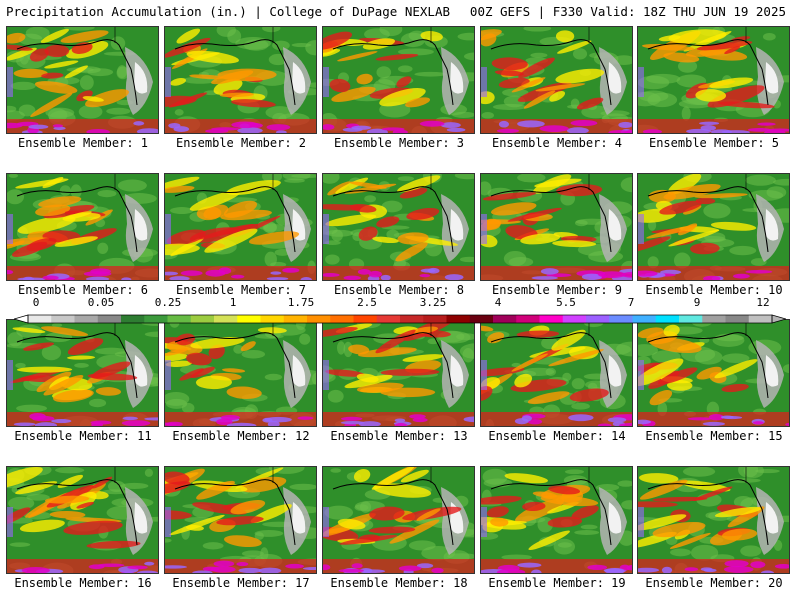 The width and height of the screenshot is (800, 600). What do you see at coordinates (399, 583) in the screenshot?
I see `member-caption: Ensemble Member: 18` at bounding box center [399, 583].